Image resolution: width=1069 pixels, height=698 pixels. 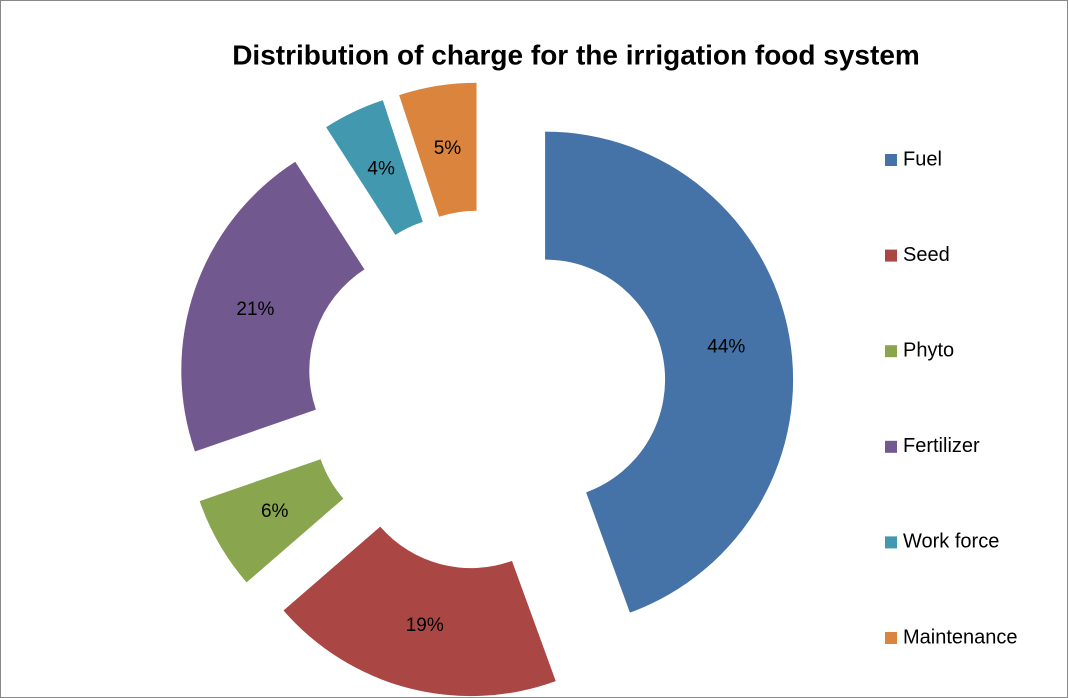 I want to click on legend-label: Work force, so click(x=951, y=542).